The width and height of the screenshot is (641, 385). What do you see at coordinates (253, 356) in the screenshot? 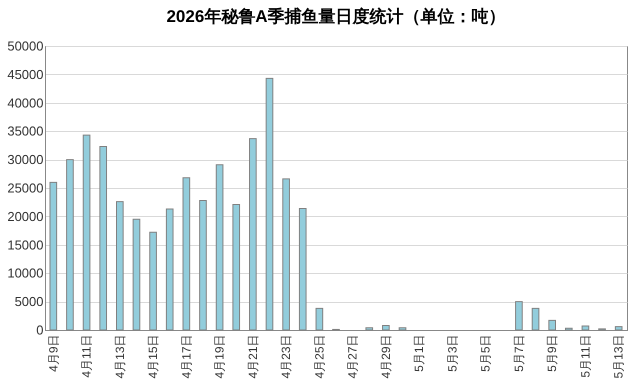
I see `x-tick-label: 4月21日` at bounding box center [253, 356].